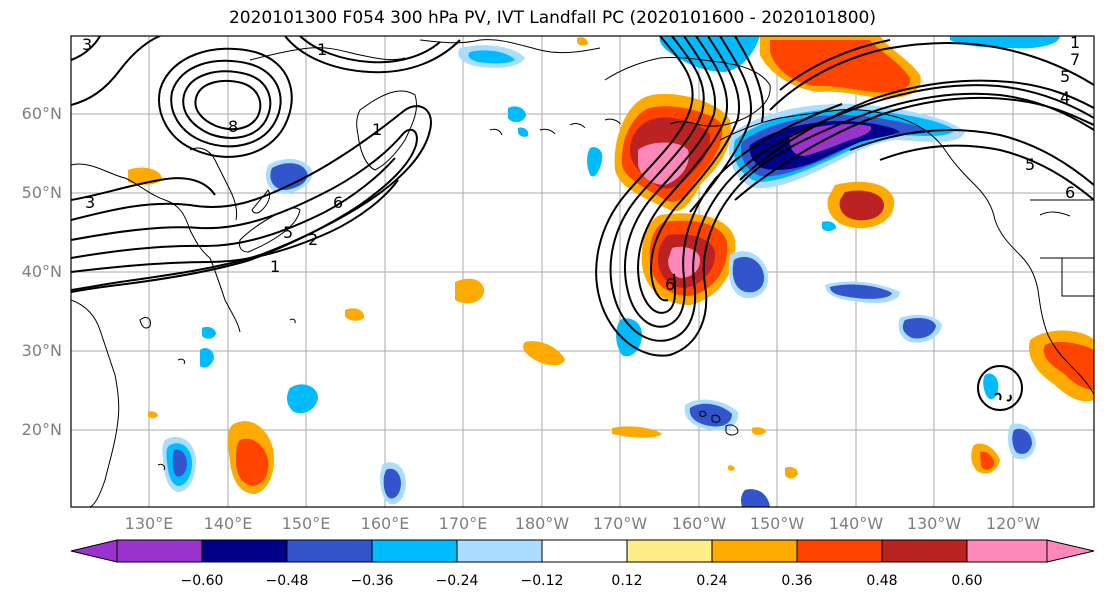 This screenshot has height=601, width=1105. Describe the element at coordinates (94, 551) in the screenshot. I see `colorbar-min-extend` at that location.